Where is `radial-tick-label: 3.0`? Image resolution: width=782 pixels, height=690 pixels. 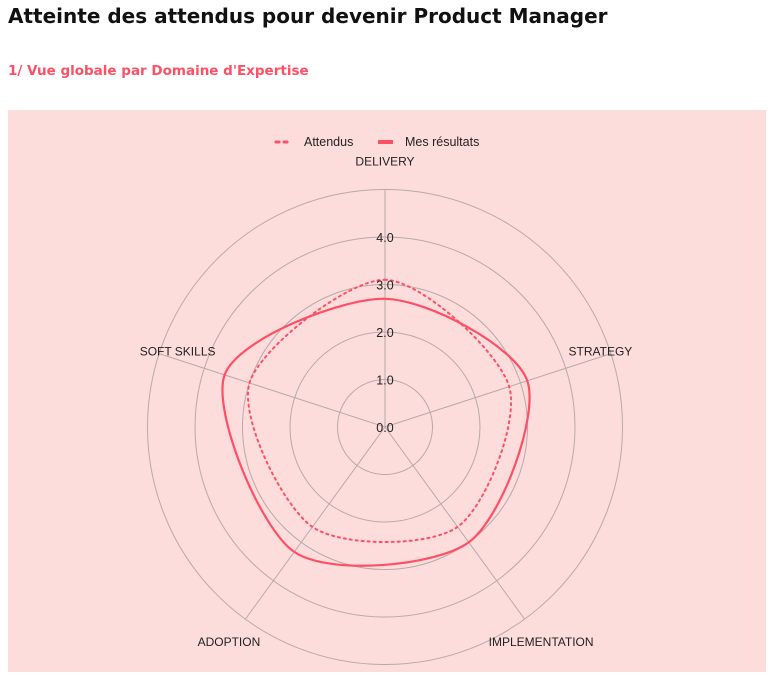
radial-tick-label: 3.0 is located at coordinates (384, 286).